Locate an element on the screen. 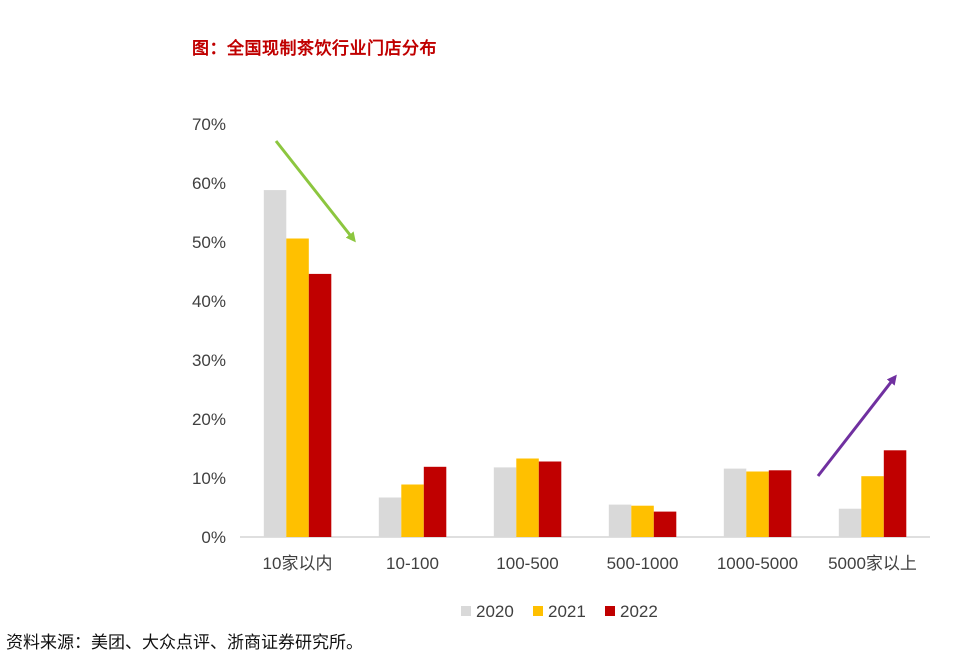  y-tick-label: 20% is located at coordinates (209, 419).